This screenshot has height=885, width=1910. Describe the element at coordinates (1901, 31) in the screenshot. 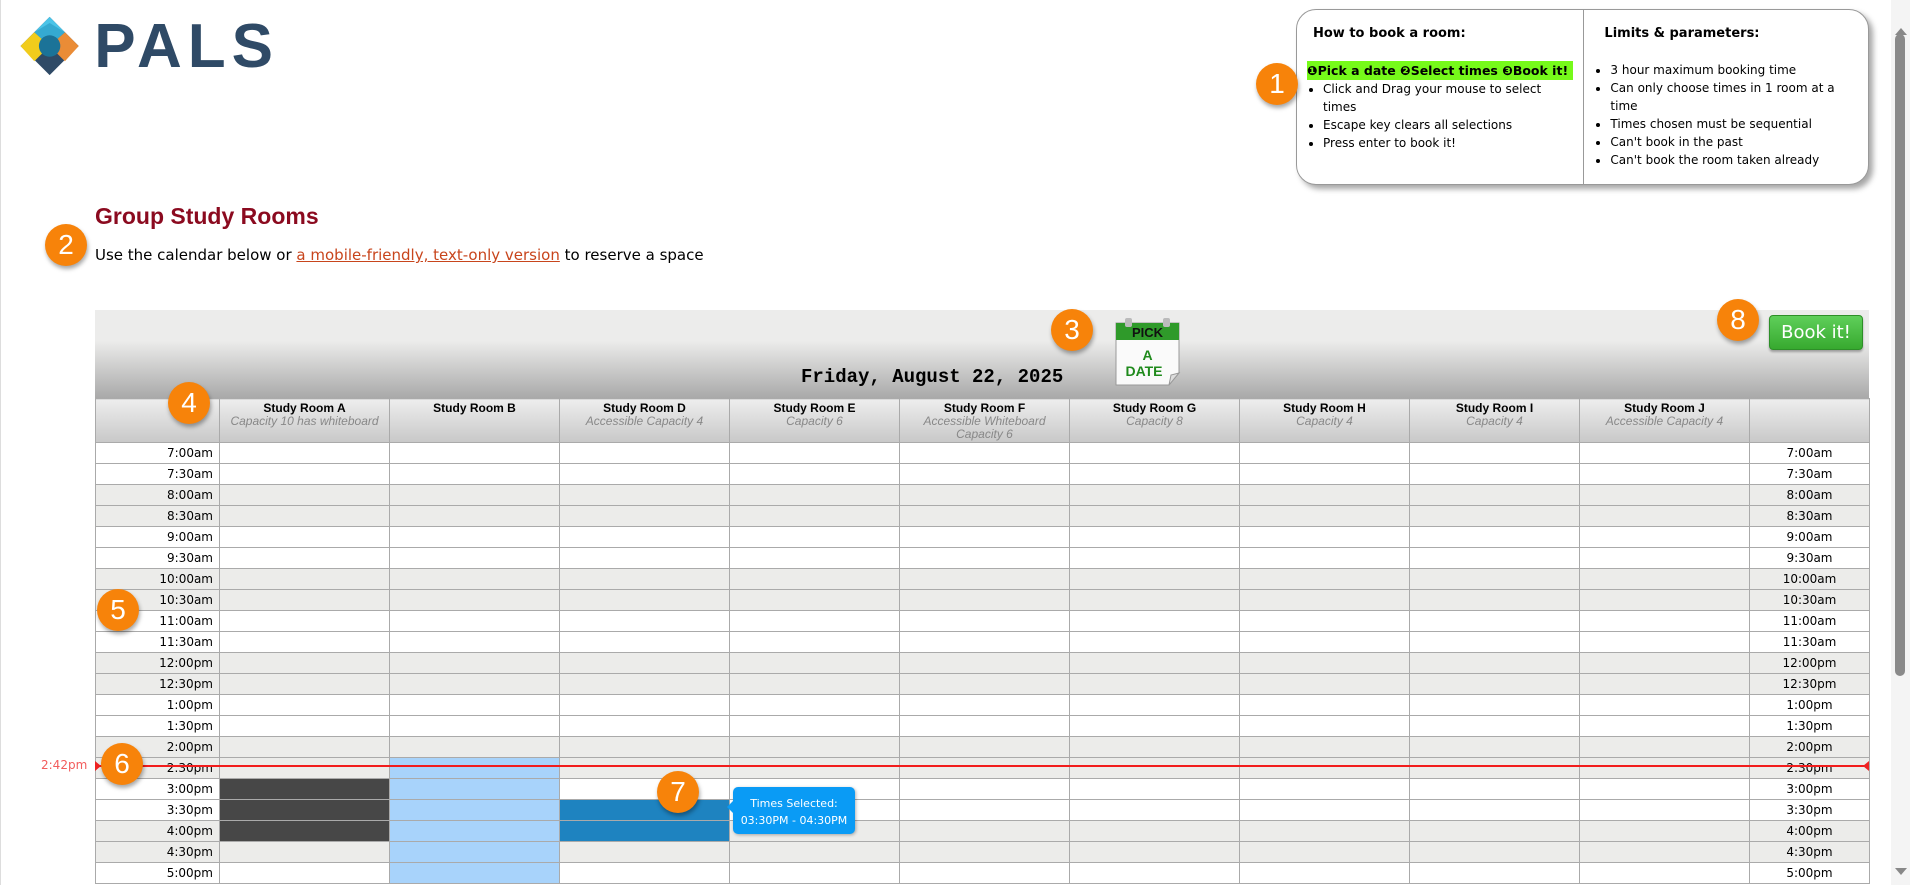

I see `scroll-up-icon` at that location.